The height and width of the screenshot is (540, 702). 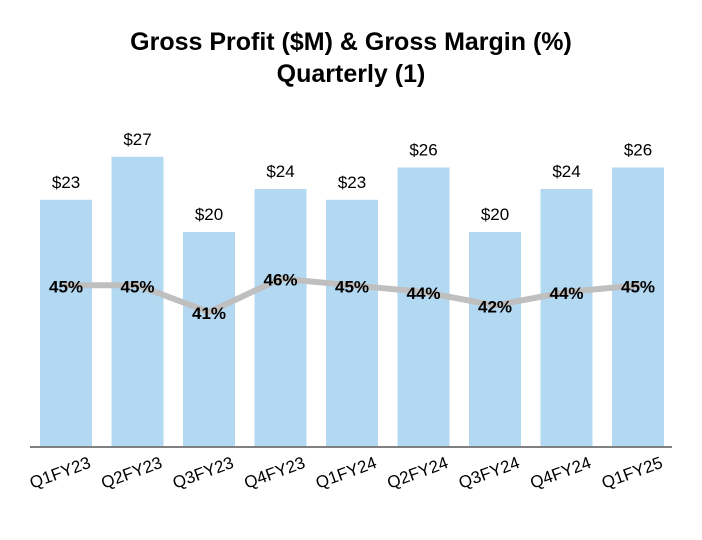 I want to click on category-label: Q4FY23, so click(x=275, y=473).